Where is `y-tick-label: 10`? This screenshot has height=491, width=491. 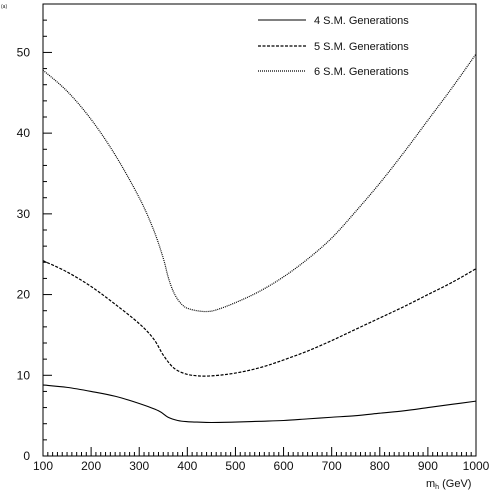
y-tick-label: 10 is located at coordinates (24, 375).